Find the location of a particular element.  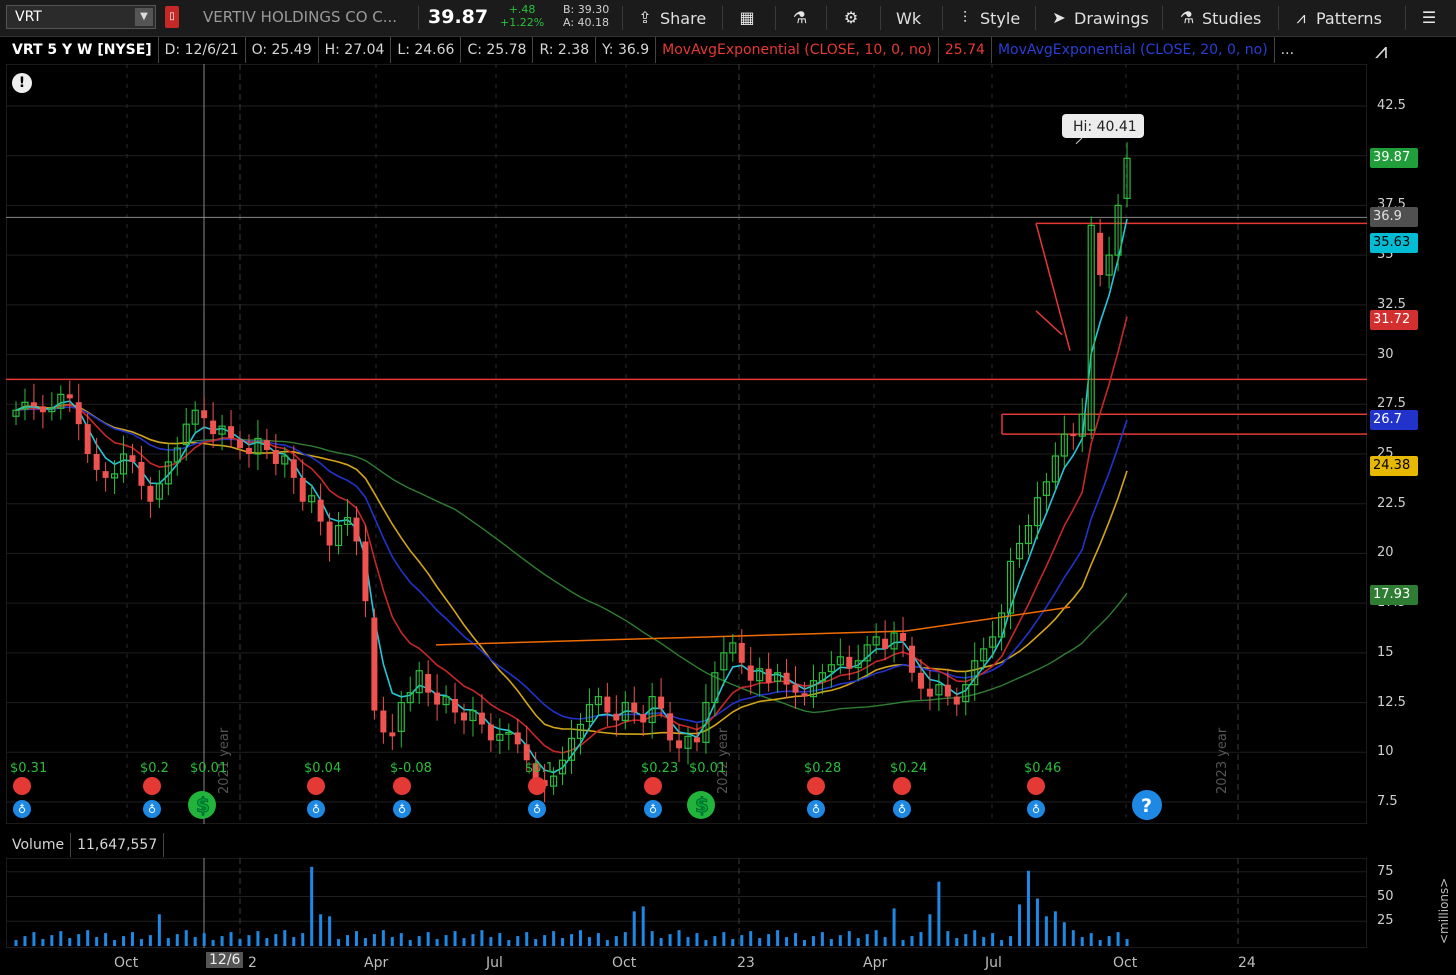

lab-button: ⚗ is located at coordinates (800, 18).